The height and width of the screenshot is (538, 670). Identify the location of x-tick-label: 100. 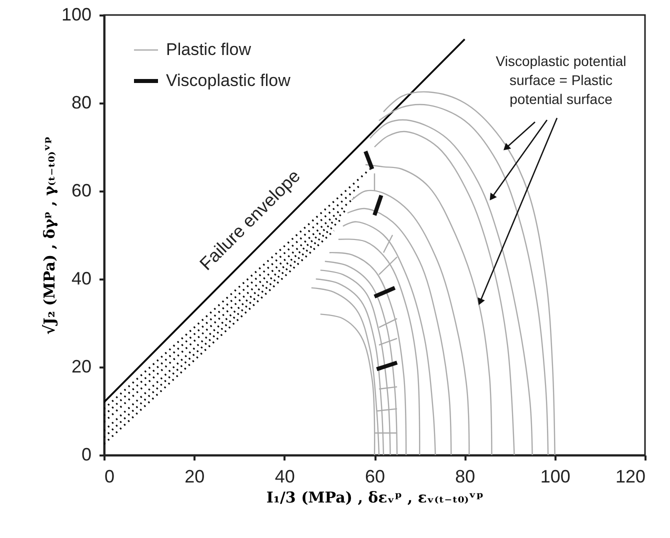
(555, 476).